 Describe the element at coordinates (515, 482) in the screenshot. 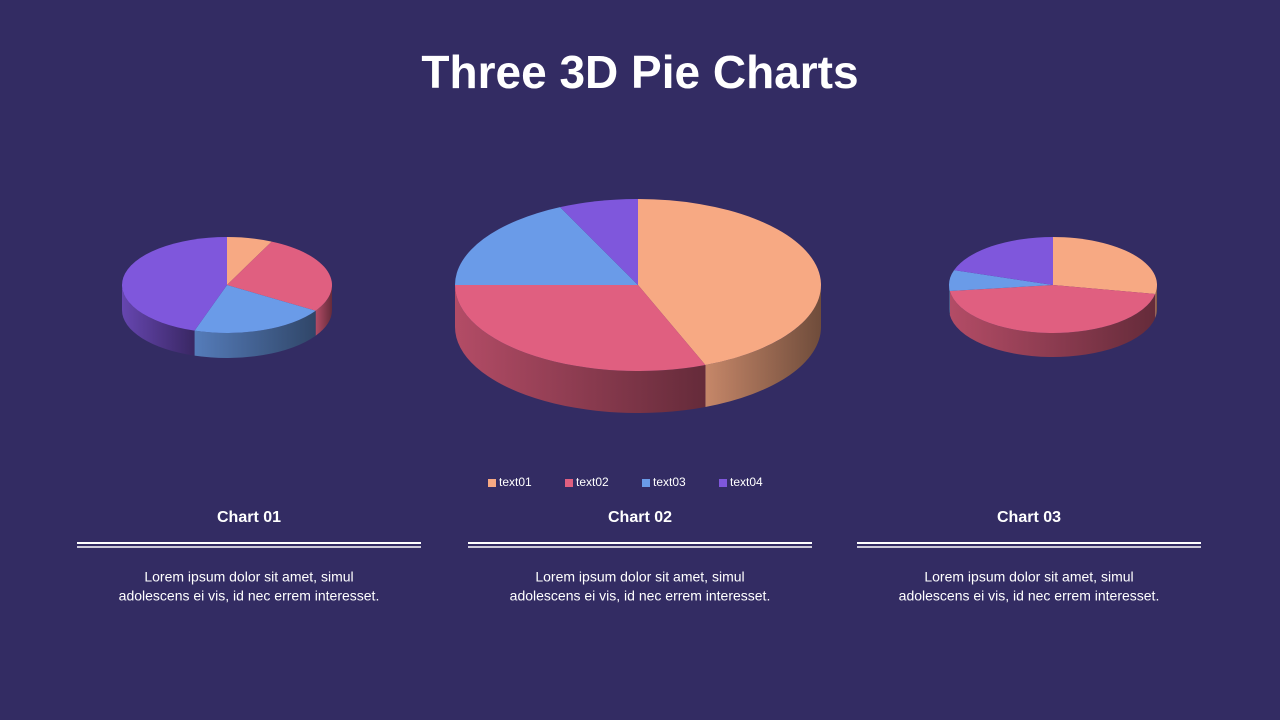

I see `legend-label: text01` at that location.